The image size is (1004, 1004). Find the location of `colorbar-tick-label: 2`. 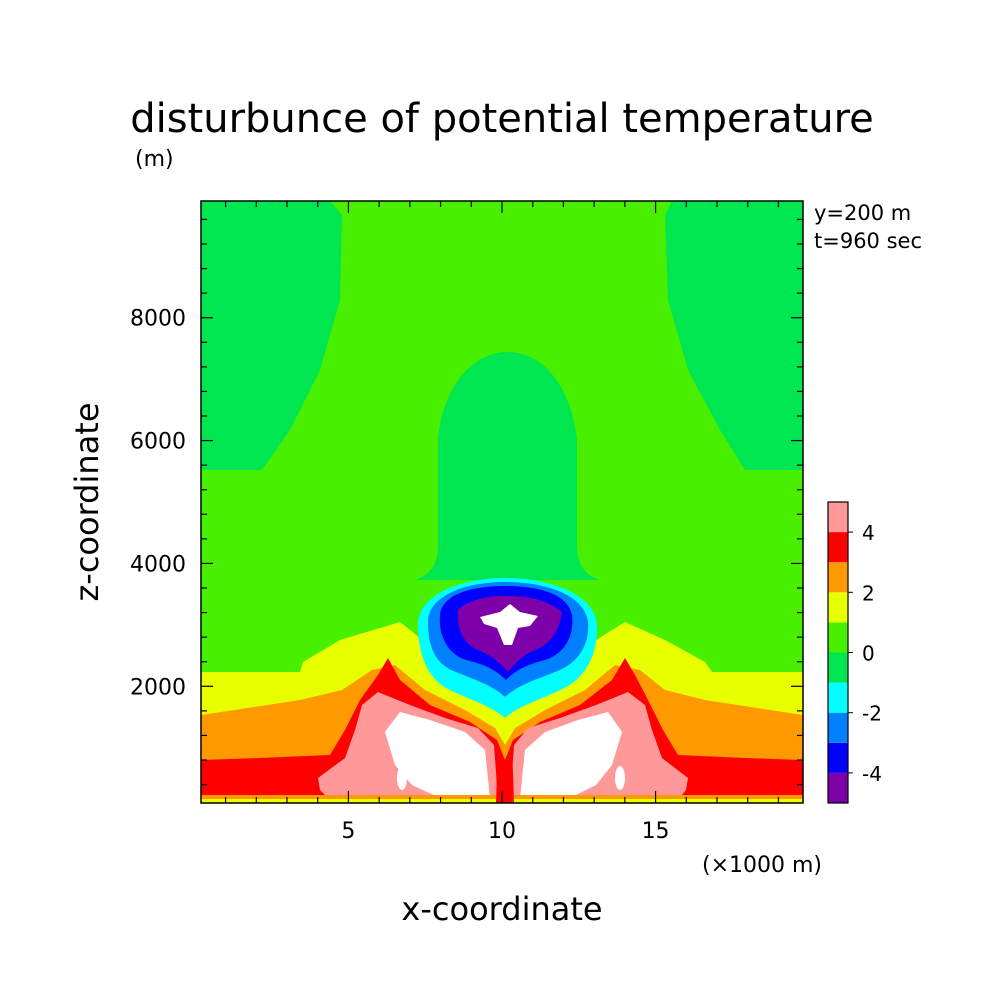

colorbar-tick-label: 2 is located at coordinates (868, 593).